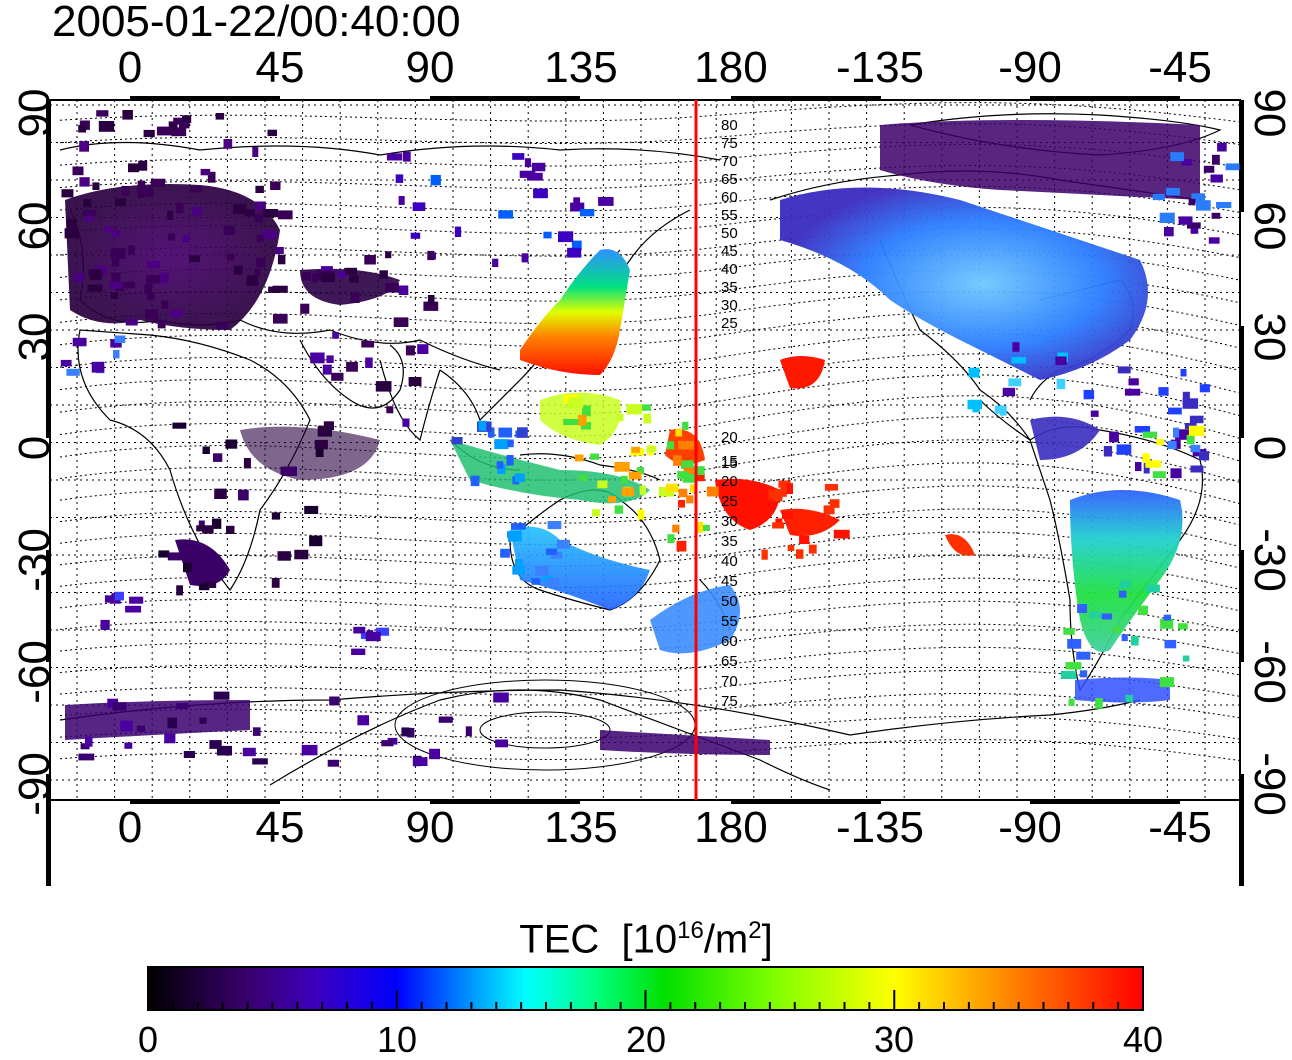  What do you see at coordinates (729, 541) in the screenshot?
I see `contour-label: 35` at bounding box center [729, 541].